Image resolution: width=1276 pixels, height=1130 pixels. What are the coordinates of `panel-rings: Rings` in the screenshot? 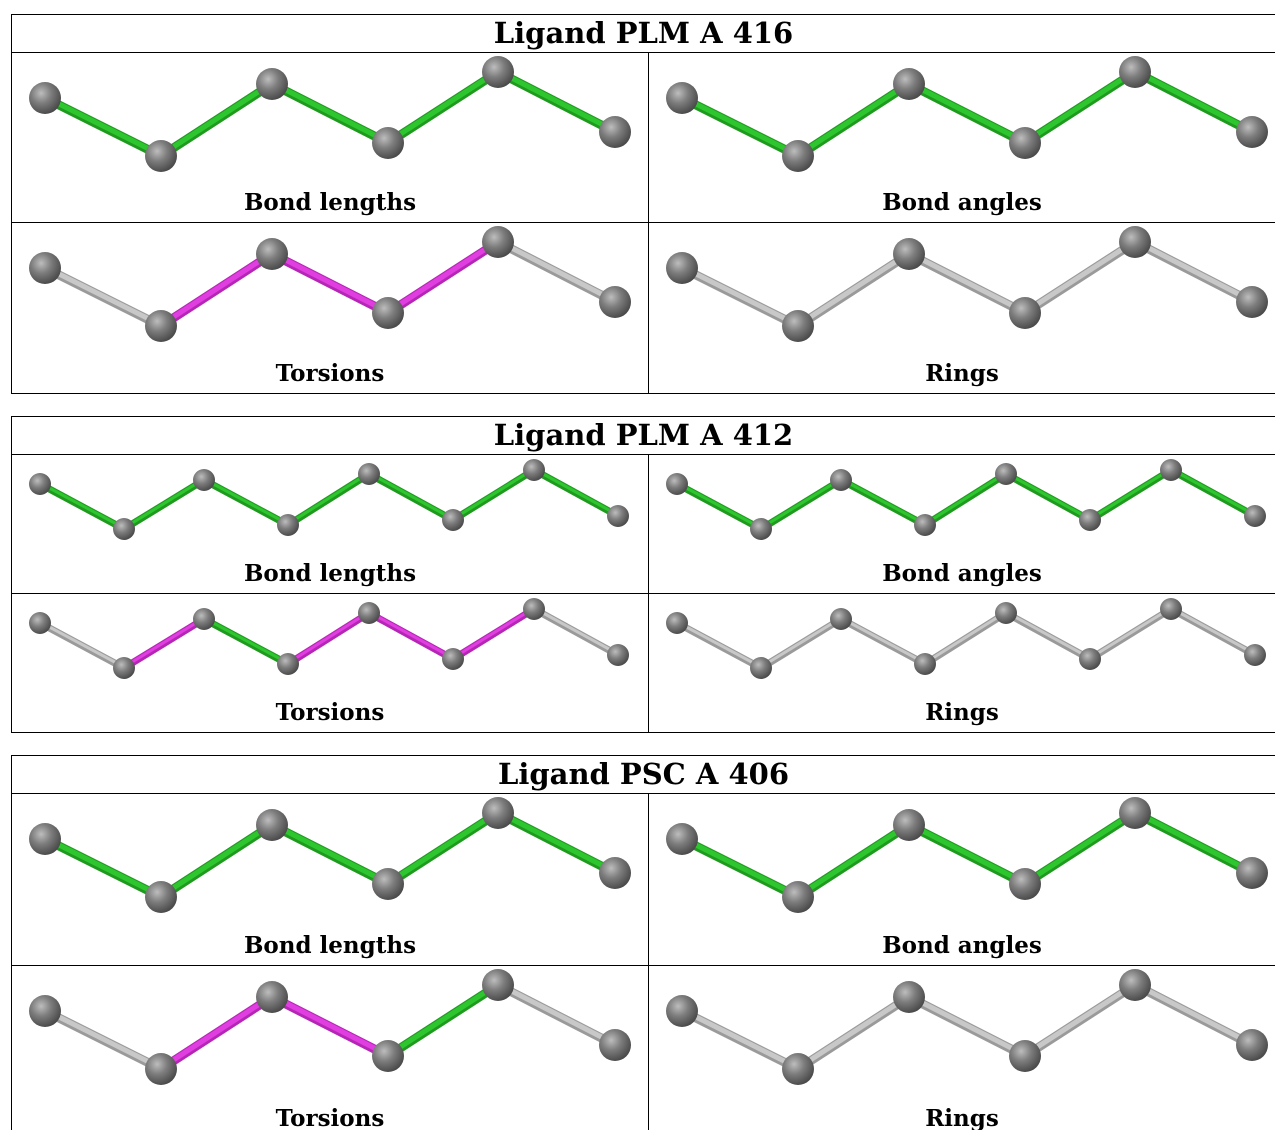 It's located at (962, 663).